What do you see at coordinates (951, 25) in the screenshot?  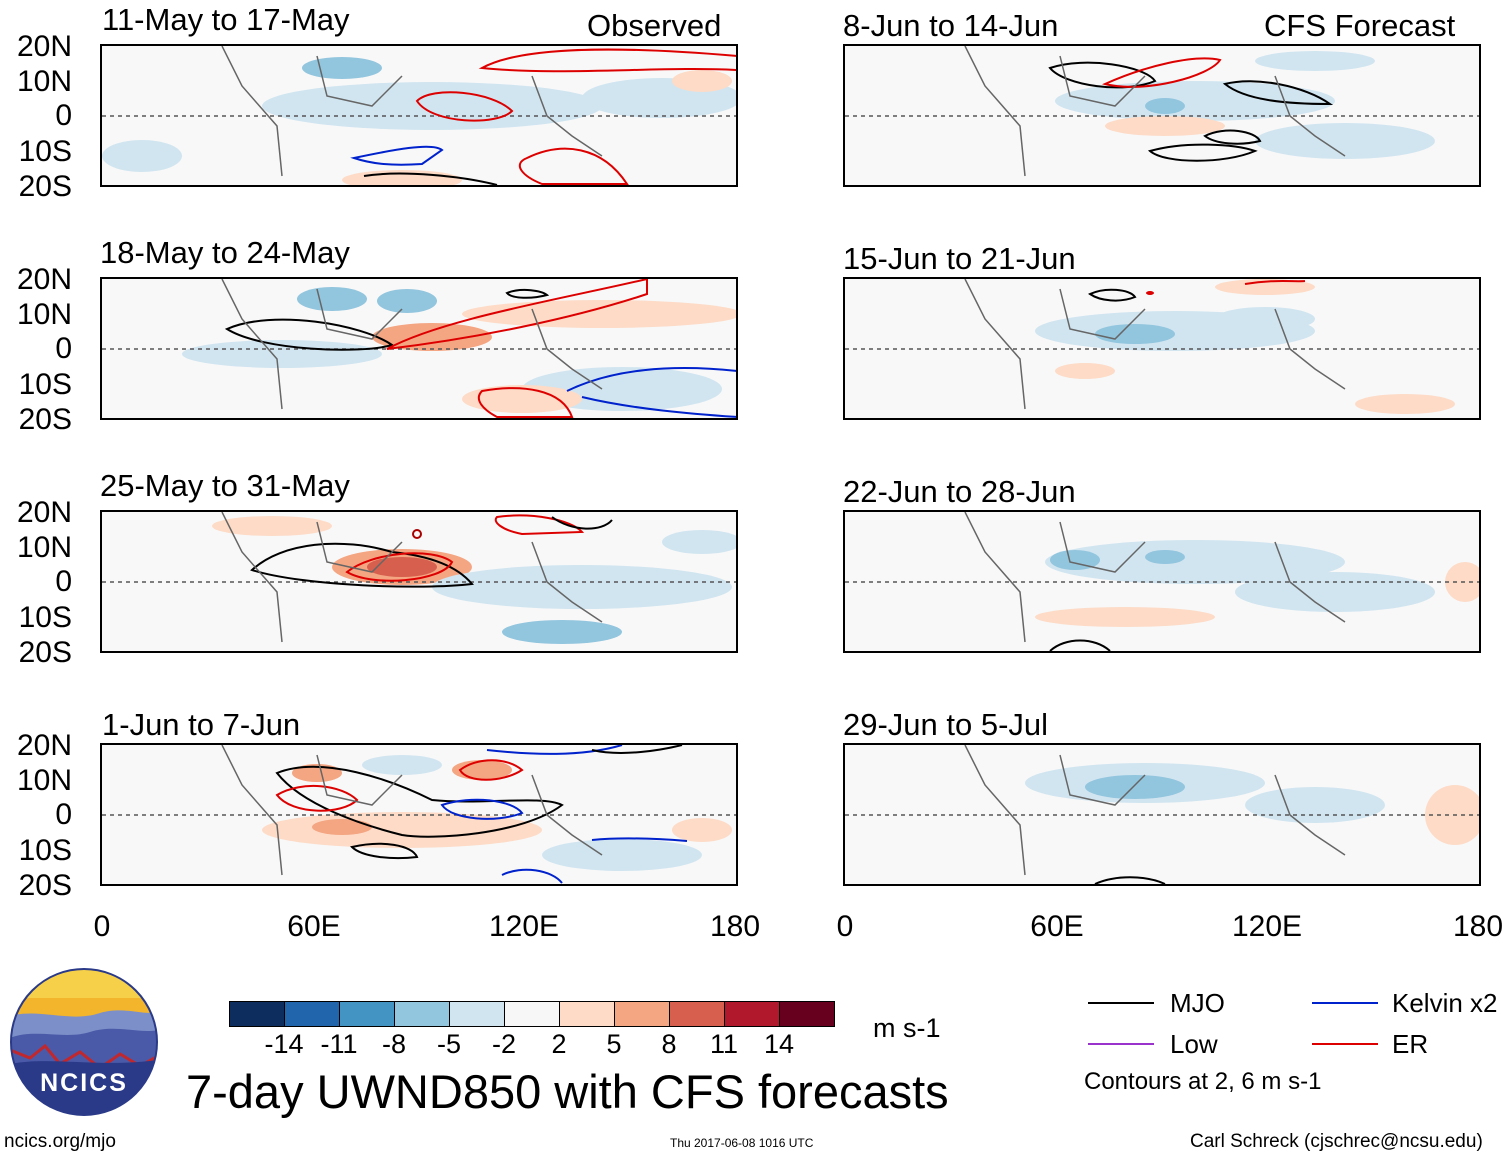 I see `panel-title: 8-Jun to 14-Jun` at bounding box center [951, 25].